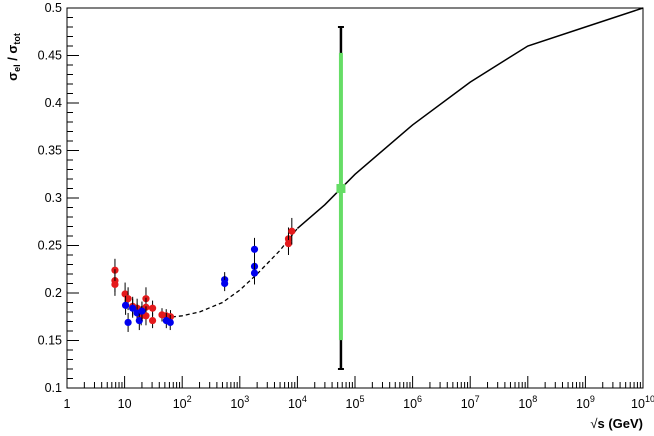  Describe the element at coordinates (17, 68) in the screenshot. I see `y-title-num-sub: el` at that location.